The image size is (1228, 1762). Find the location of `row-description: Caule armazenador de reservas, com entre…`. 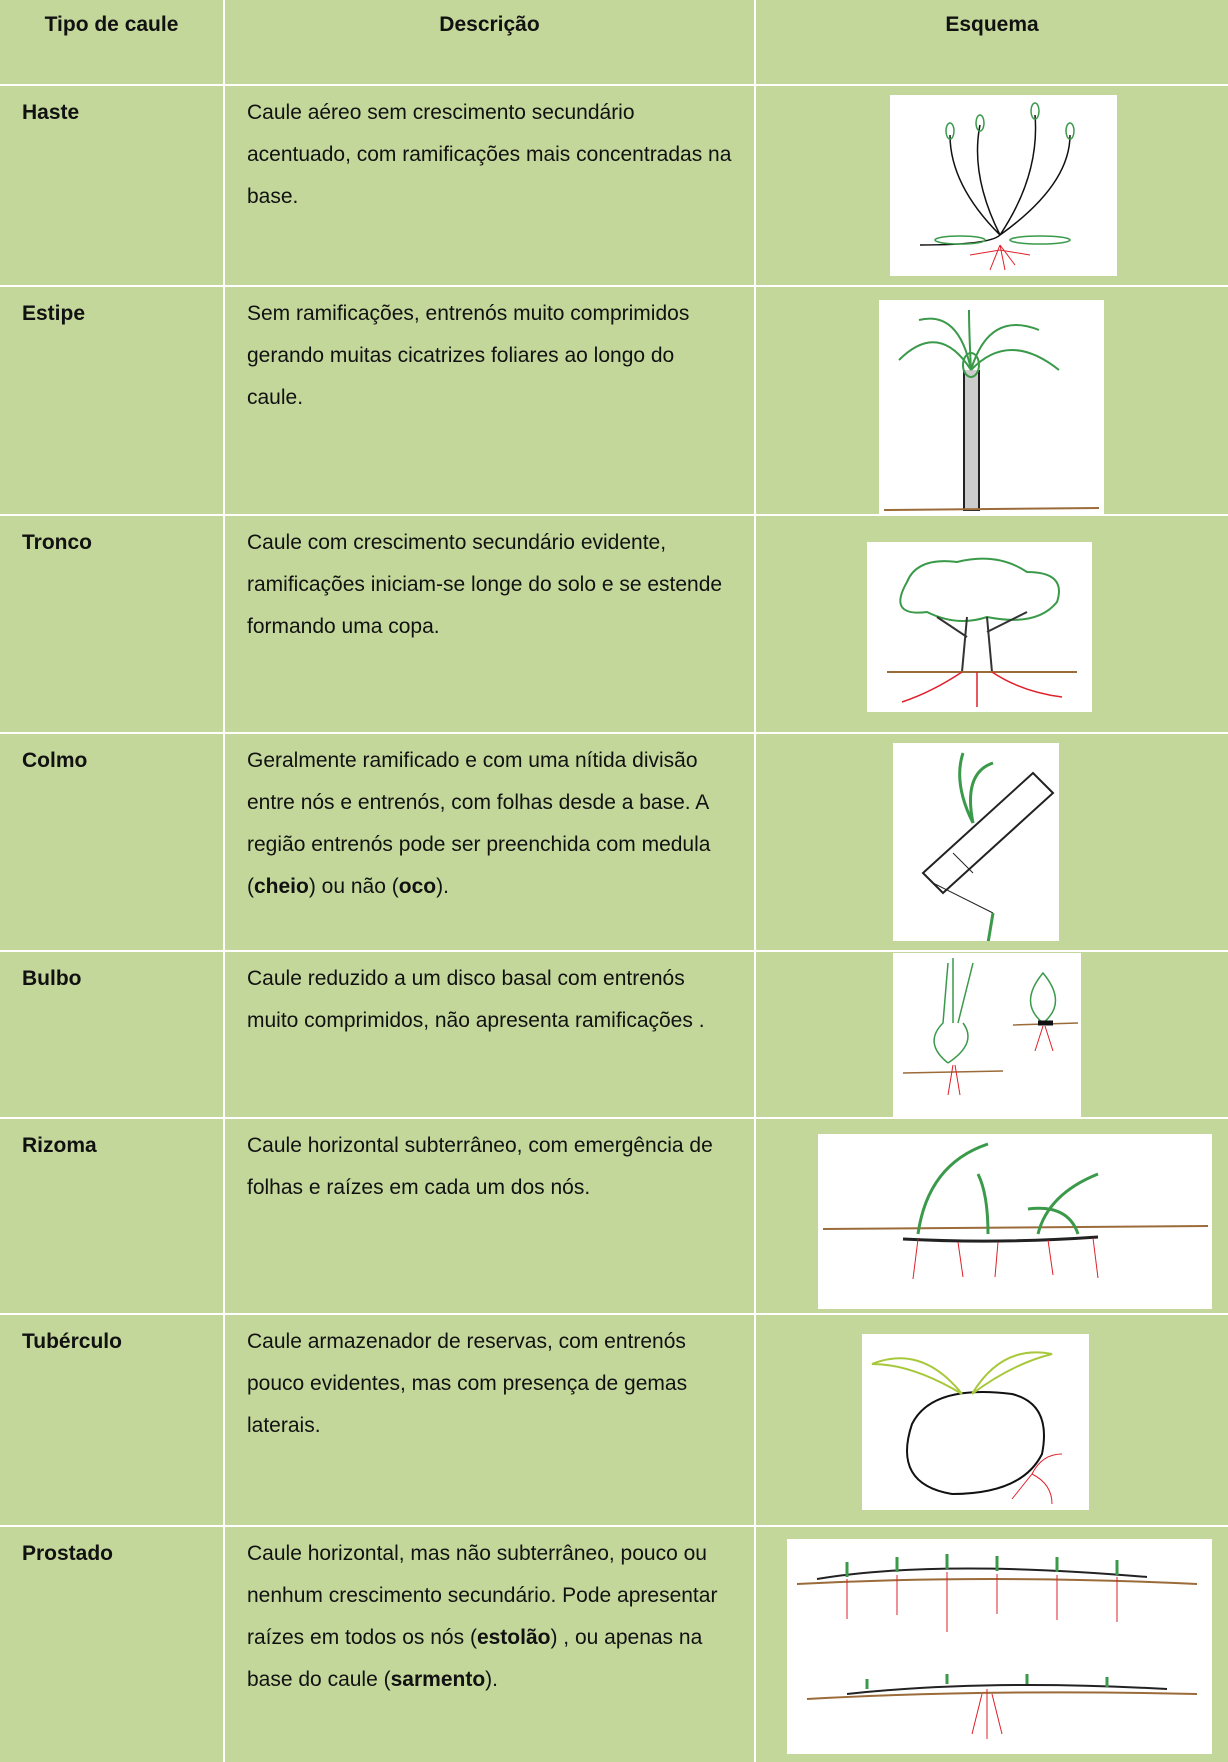

row-description: Caule armazenador de reservas, com entre… is located at coordinates (489, 1420).